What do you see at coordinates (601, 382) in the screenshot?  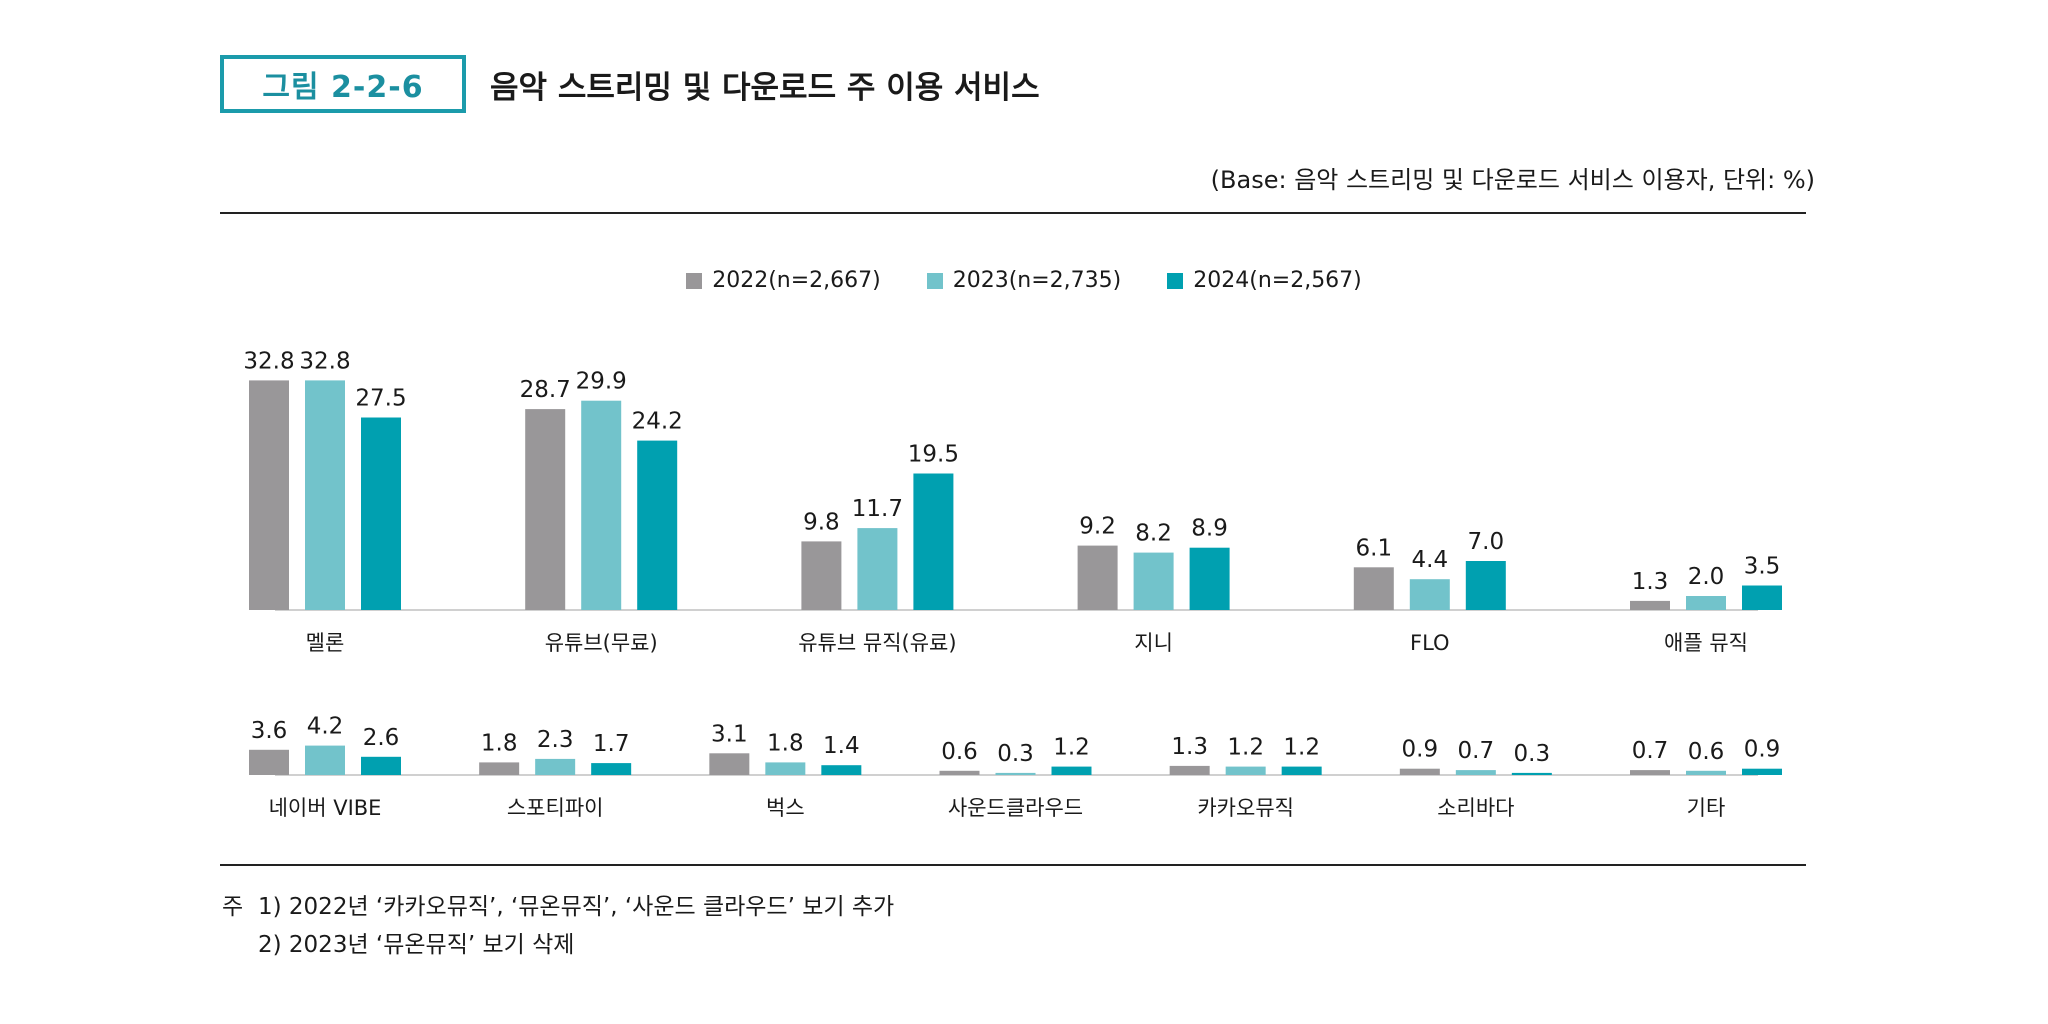 I see `top-bar-label-1-1: 29.9` at bounding box center [601, 382].